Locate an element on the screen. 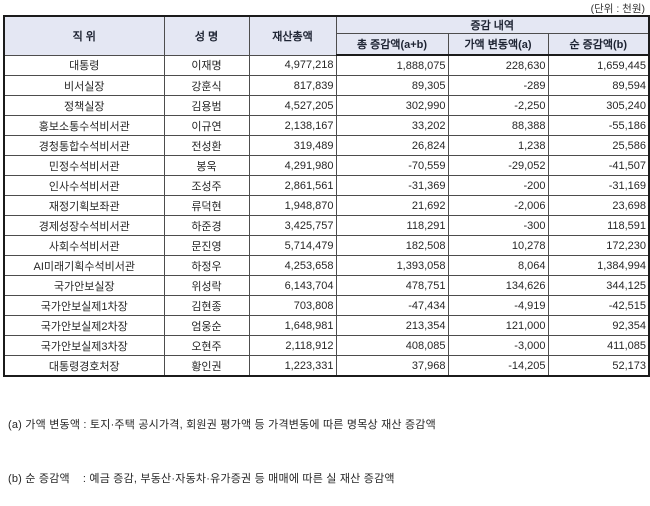  total-change-cell: -70,559 is located at coordinates (392, 165).